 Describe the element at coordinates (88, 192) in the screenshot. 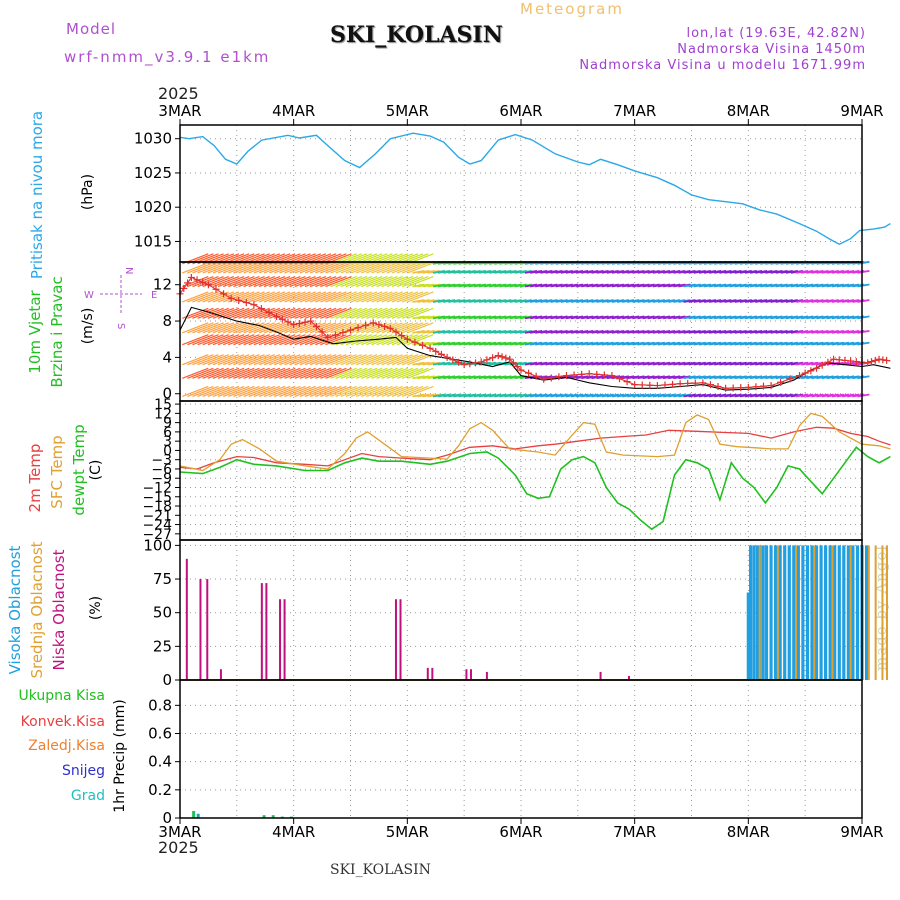

I see `pressure-unit: (hPa)` at that location.